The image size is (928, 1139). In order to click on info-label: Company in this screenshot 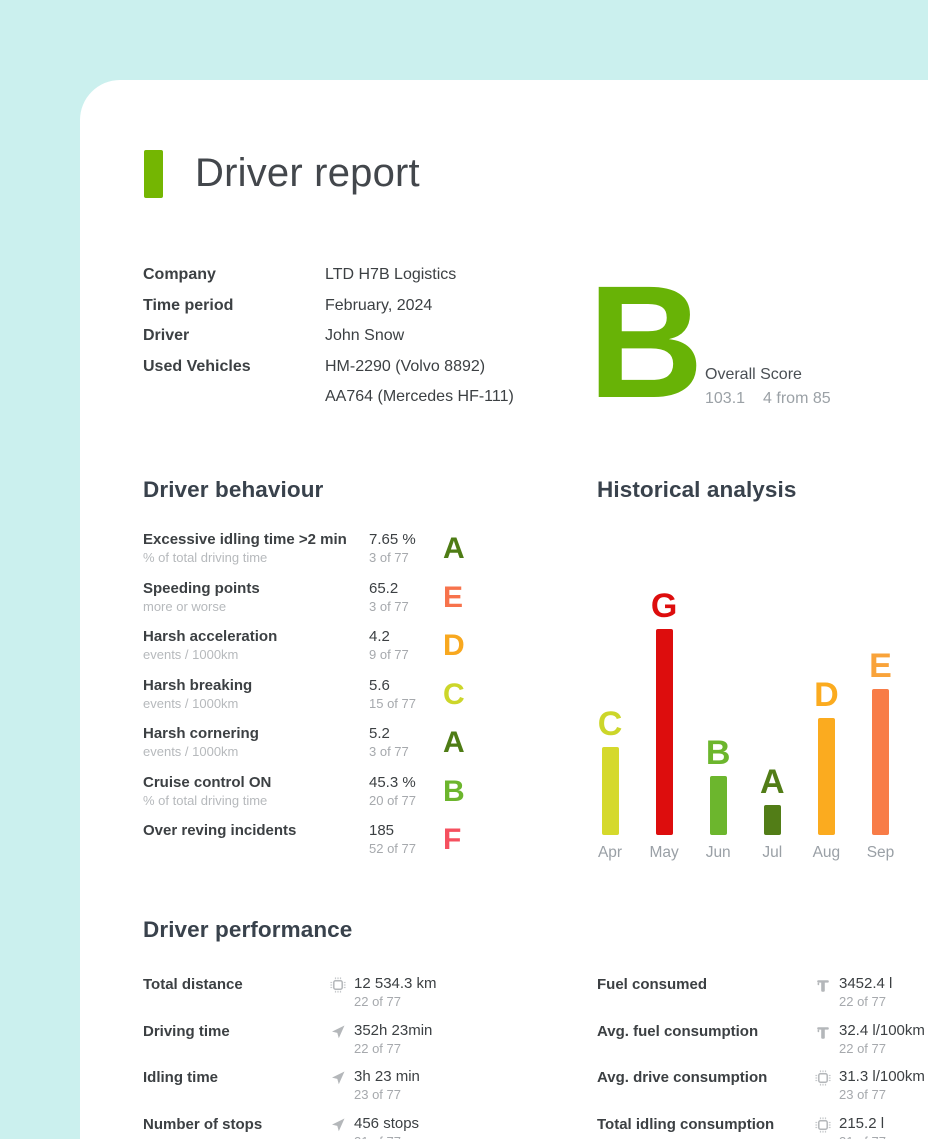, I will do `click(179, 274)`.